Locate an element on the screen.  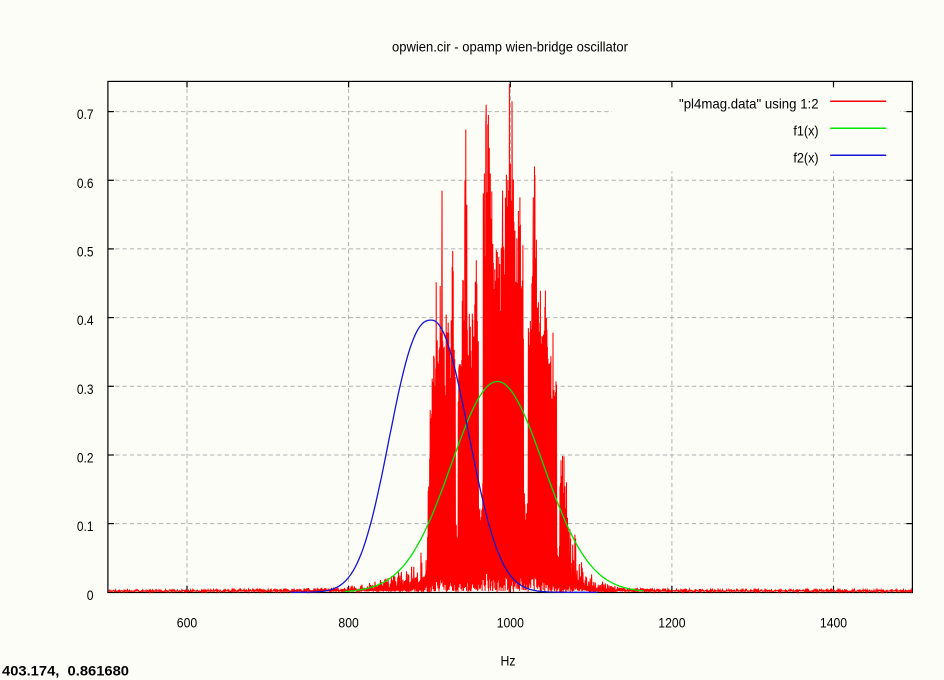
svg-text: 600 is located at coordinates (187, 623).